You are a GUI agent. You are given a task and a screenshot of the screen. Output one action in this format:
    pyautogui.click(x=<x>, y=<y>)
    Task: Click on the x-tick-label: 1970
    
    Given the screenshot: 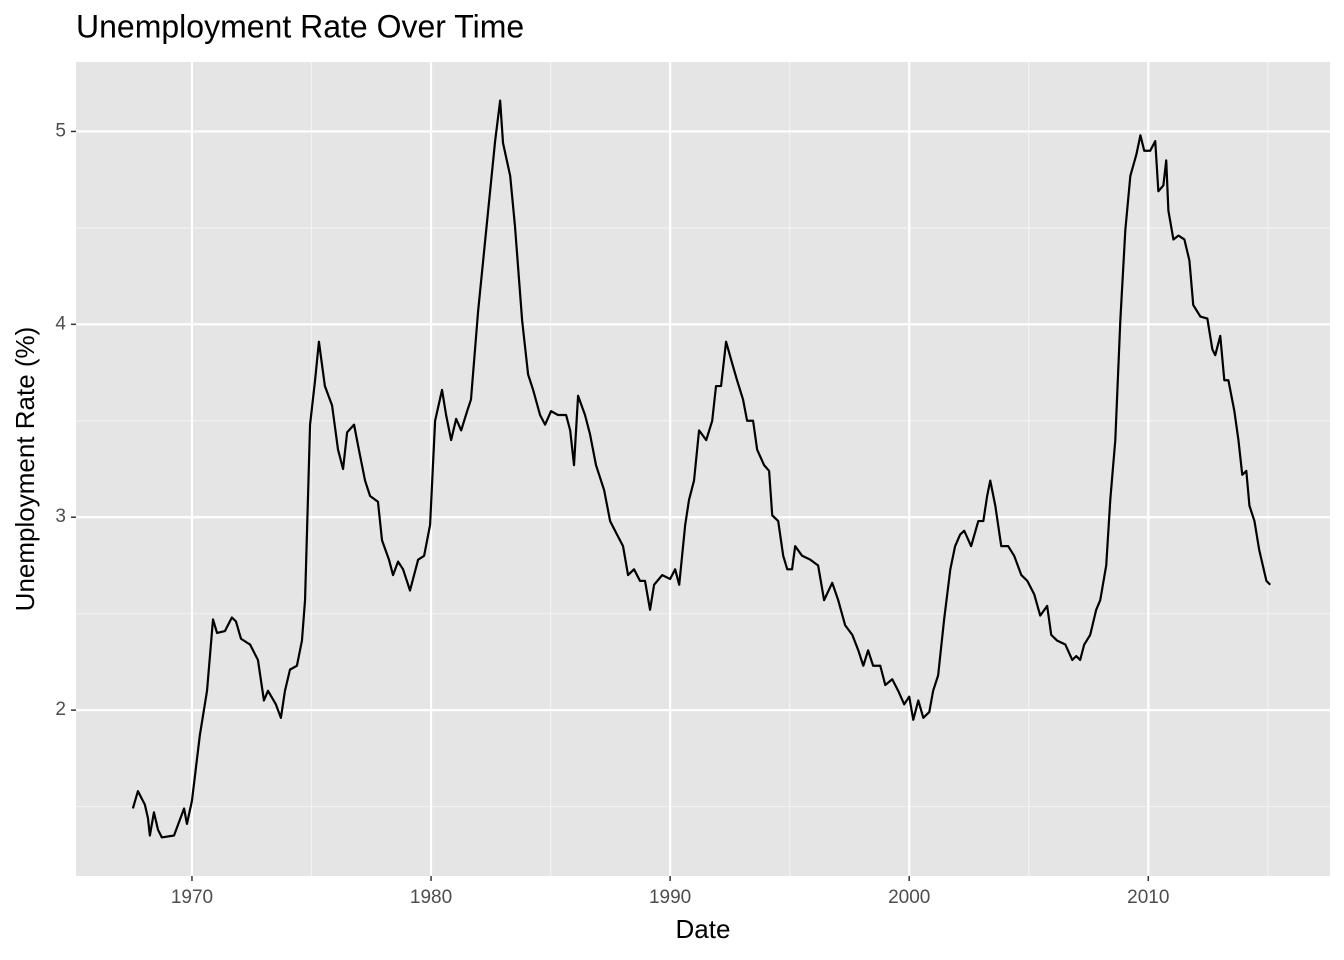 What is the action you would take?
    pyautogui.click(x=192, y=897)
    